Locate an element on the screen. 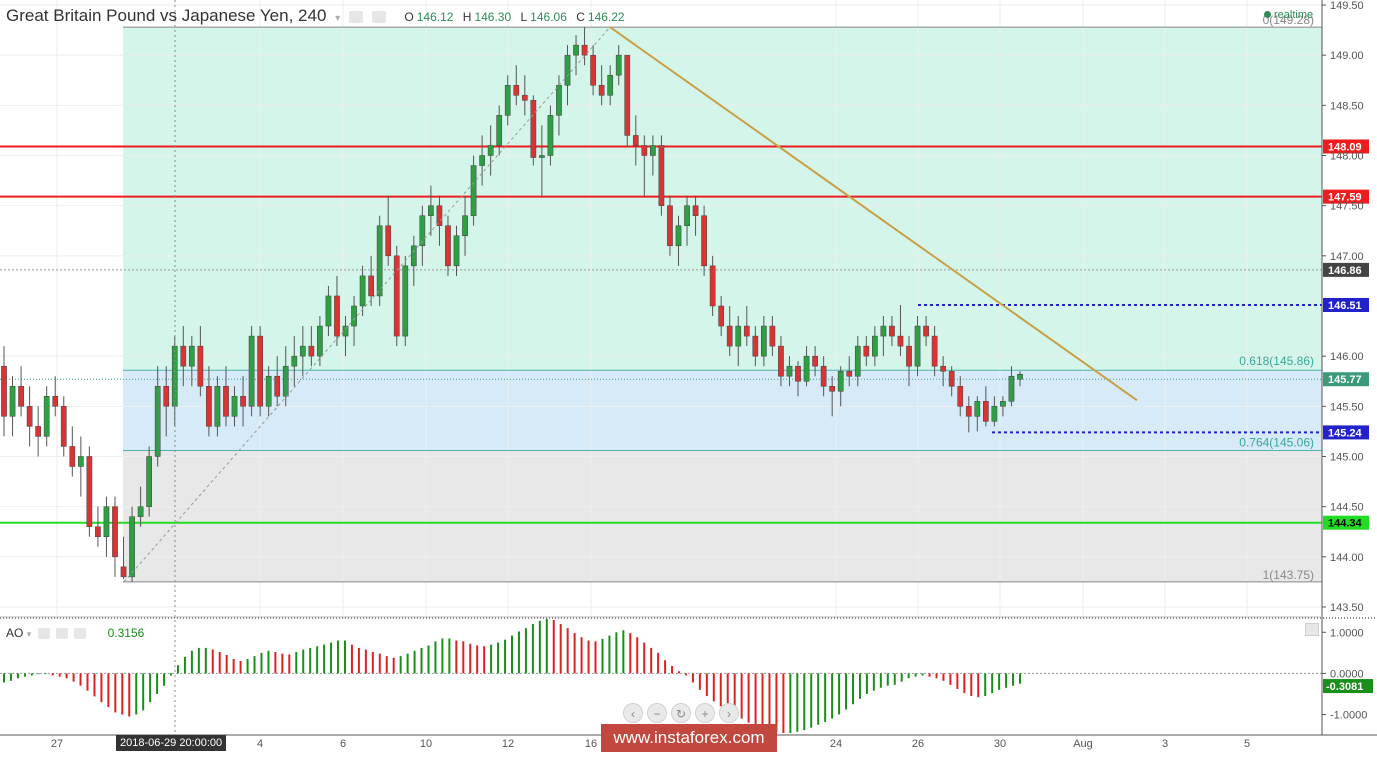 Image resolution: width=1377 pixels, height=759 pixels. reset-icon: ↻ is located at coordinates (681, 713).